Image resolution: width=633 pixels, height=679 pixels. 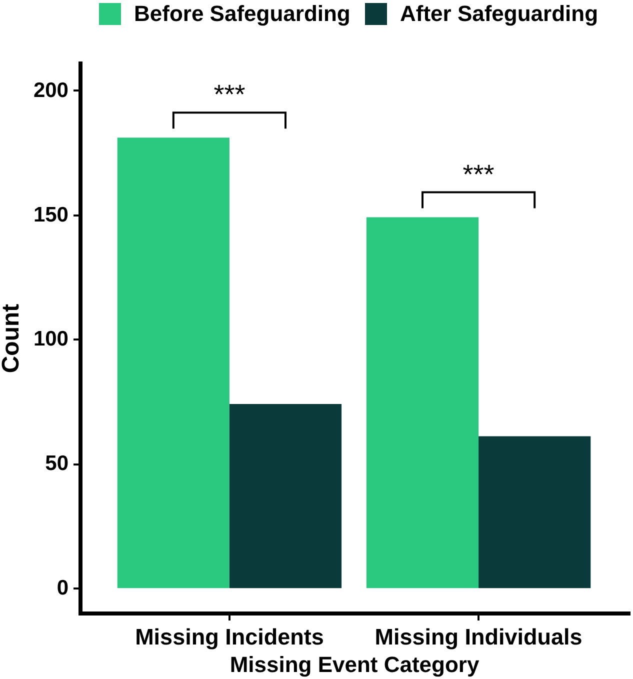 What do you see at coordinates (50, 90) in the screenshot?
I see `y-tick-label: 200` at bounding box center [50, 90].